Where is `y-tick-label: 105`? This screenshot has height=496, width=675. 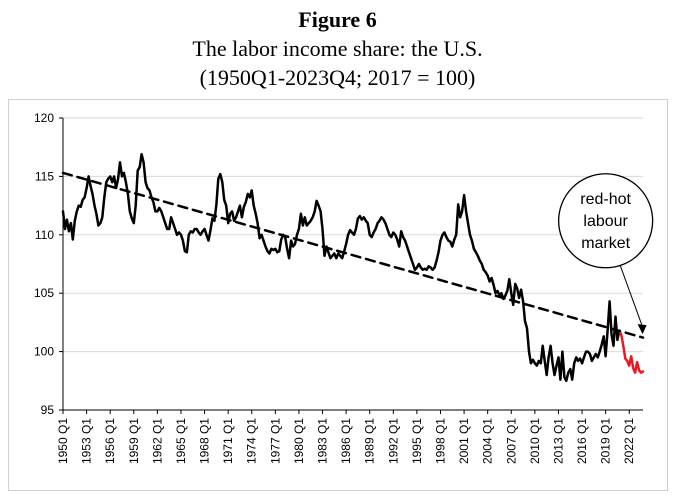
y-tick-label: 105 is located at coordinates (44, 293).